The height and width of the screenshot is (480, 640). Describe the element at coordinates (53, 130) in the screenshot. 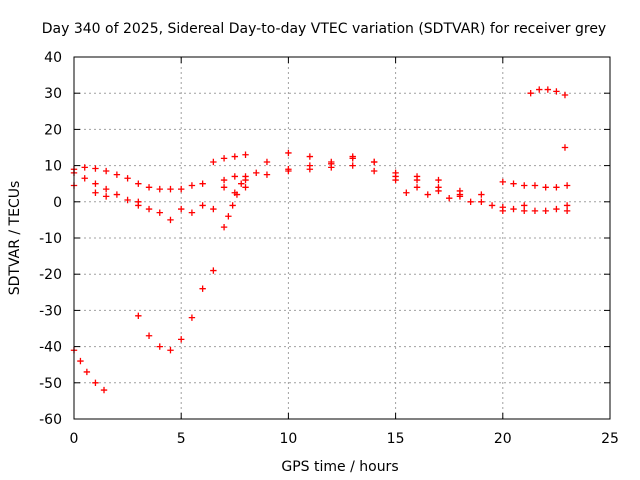

I see `y-tick-label: 20` at that location.